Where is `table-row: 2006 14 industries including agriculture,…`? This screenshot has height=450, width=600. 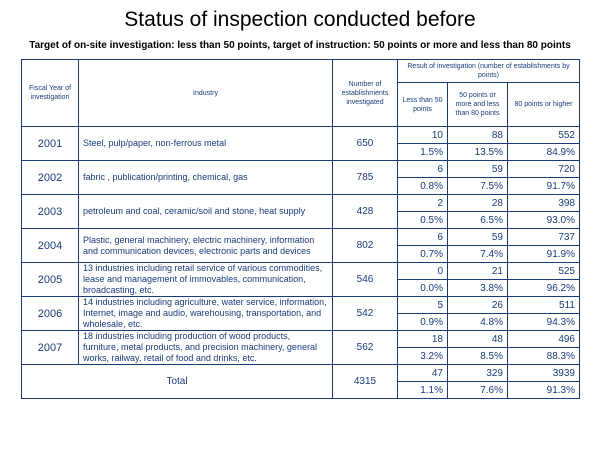
table-row: 2006 14 industries including agriculture,… is located at coordinates (300, 313).